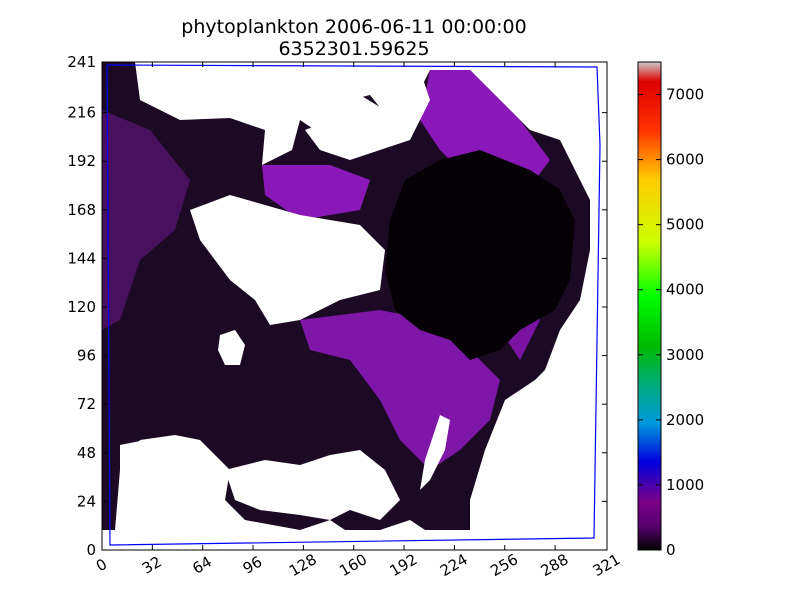  Describe the element at coordinates (86, 453) in the screenshot. I see `y-tick-label: 48` at that location.